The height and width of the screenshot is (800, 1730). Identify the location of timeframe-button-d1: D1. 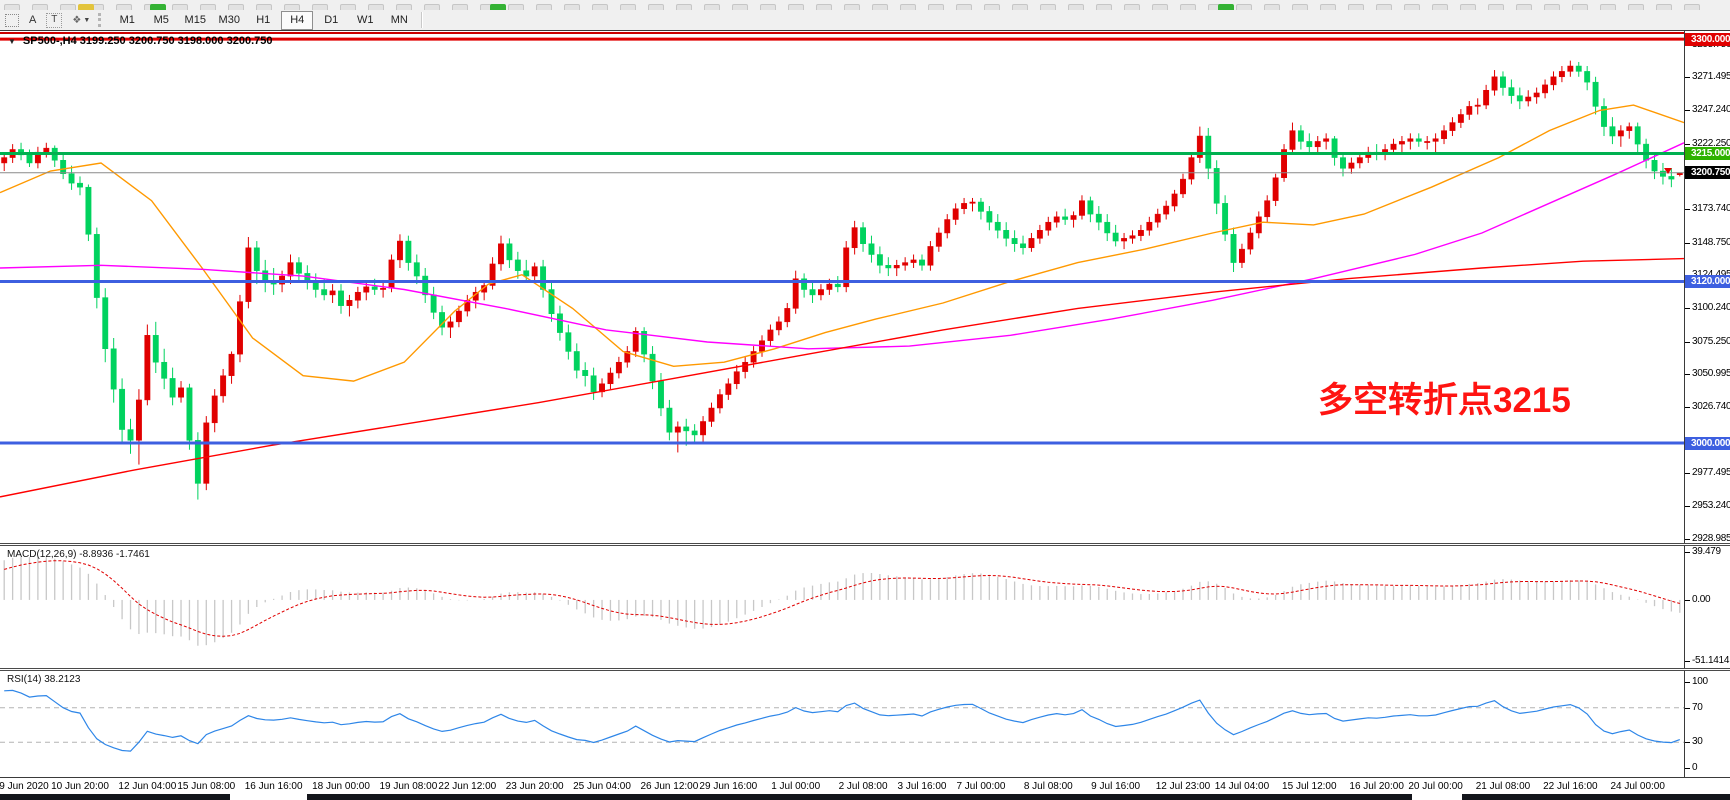
(331, 20).